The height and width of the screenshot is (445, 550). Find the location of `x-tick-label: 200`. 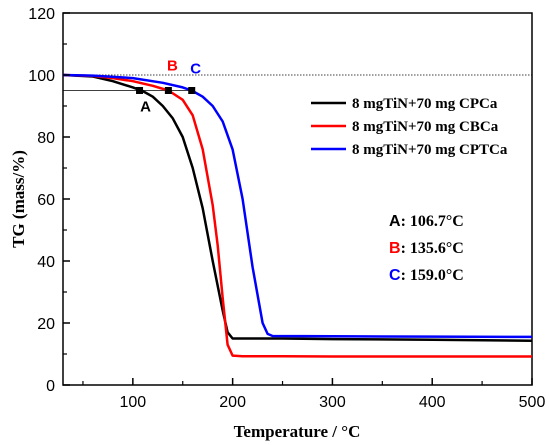

x-tick-label: 200 is located at coordinates (232, 402).